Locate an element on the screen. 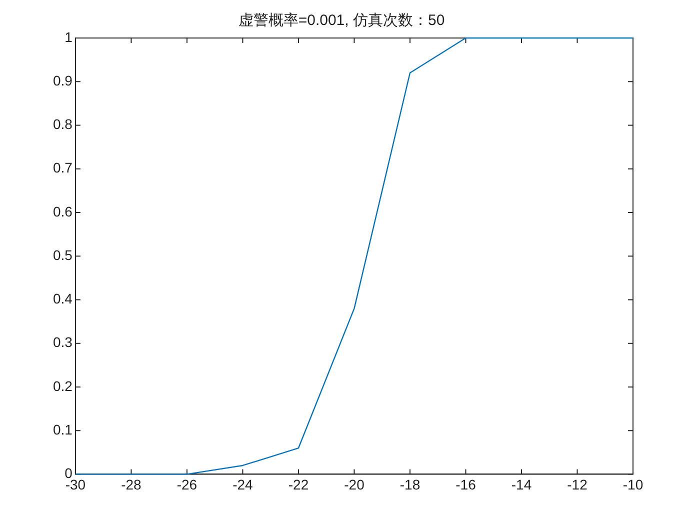  x-tick-label: -14 is located at coordinates (521, 484).